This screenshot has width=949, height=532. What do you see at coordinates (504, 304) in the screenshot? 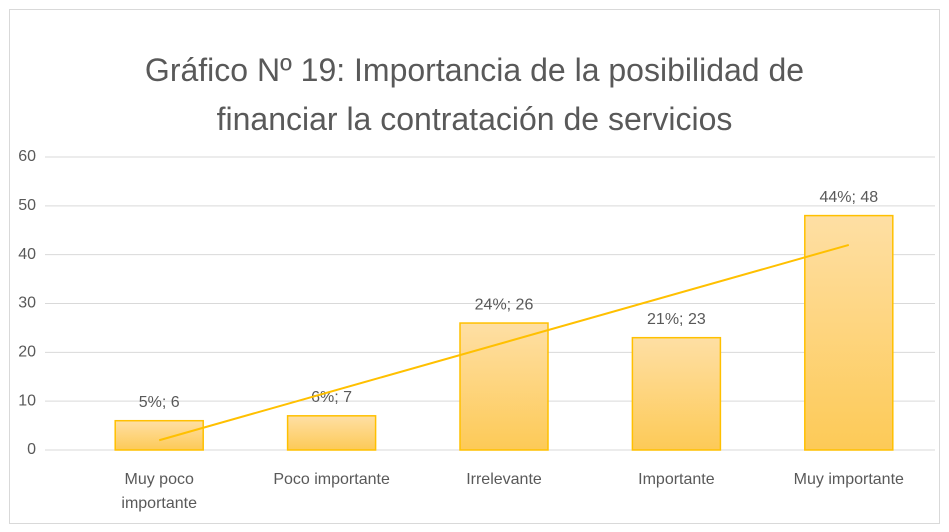
I see `data-label: 24%; 26` at bounding box center [504, 304].